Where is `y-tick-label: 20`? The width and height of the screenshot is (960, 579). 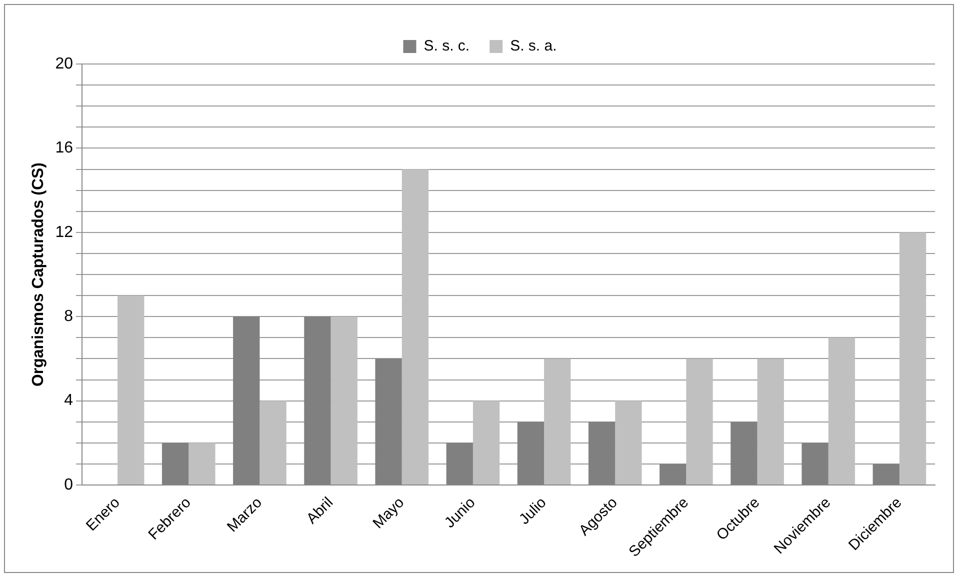
y-tick-label: 20 is located at coordinates (64, 63).